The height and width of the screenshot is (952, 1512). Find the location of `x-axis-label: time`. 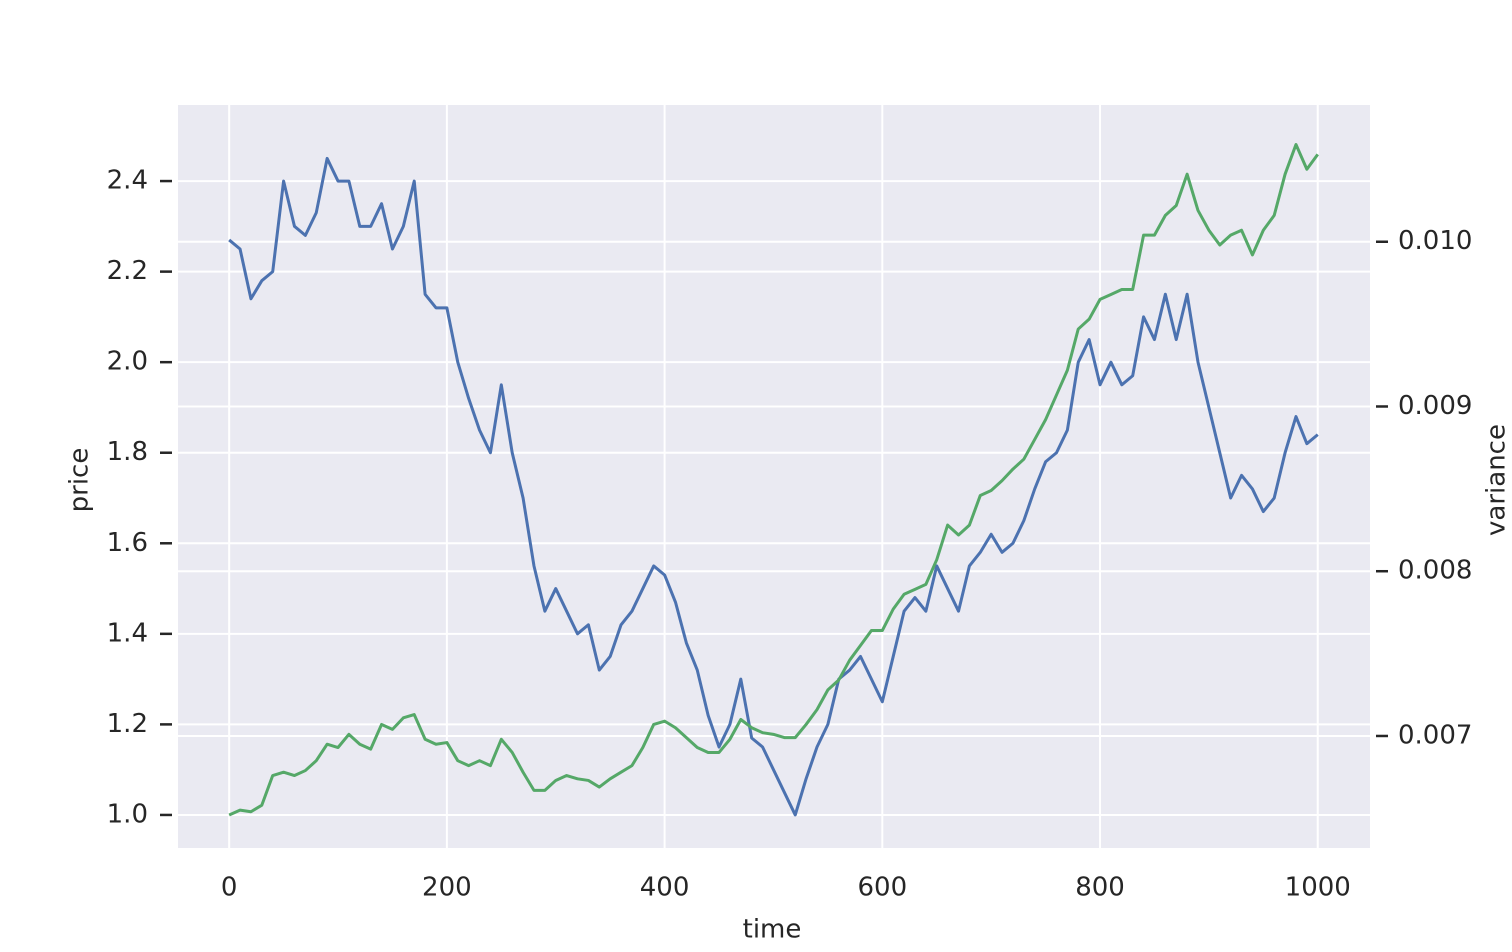

x-axis-label: time is located at coordinates (772, 930).